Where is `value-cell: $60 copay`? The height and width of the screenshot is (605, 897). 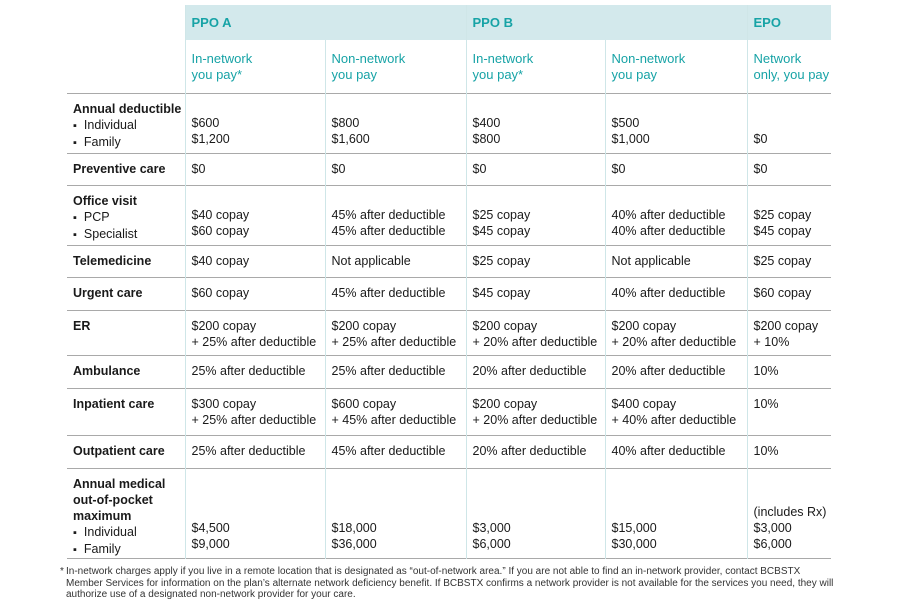
value-cell: $60 copay is located at coordinates (254, 293).